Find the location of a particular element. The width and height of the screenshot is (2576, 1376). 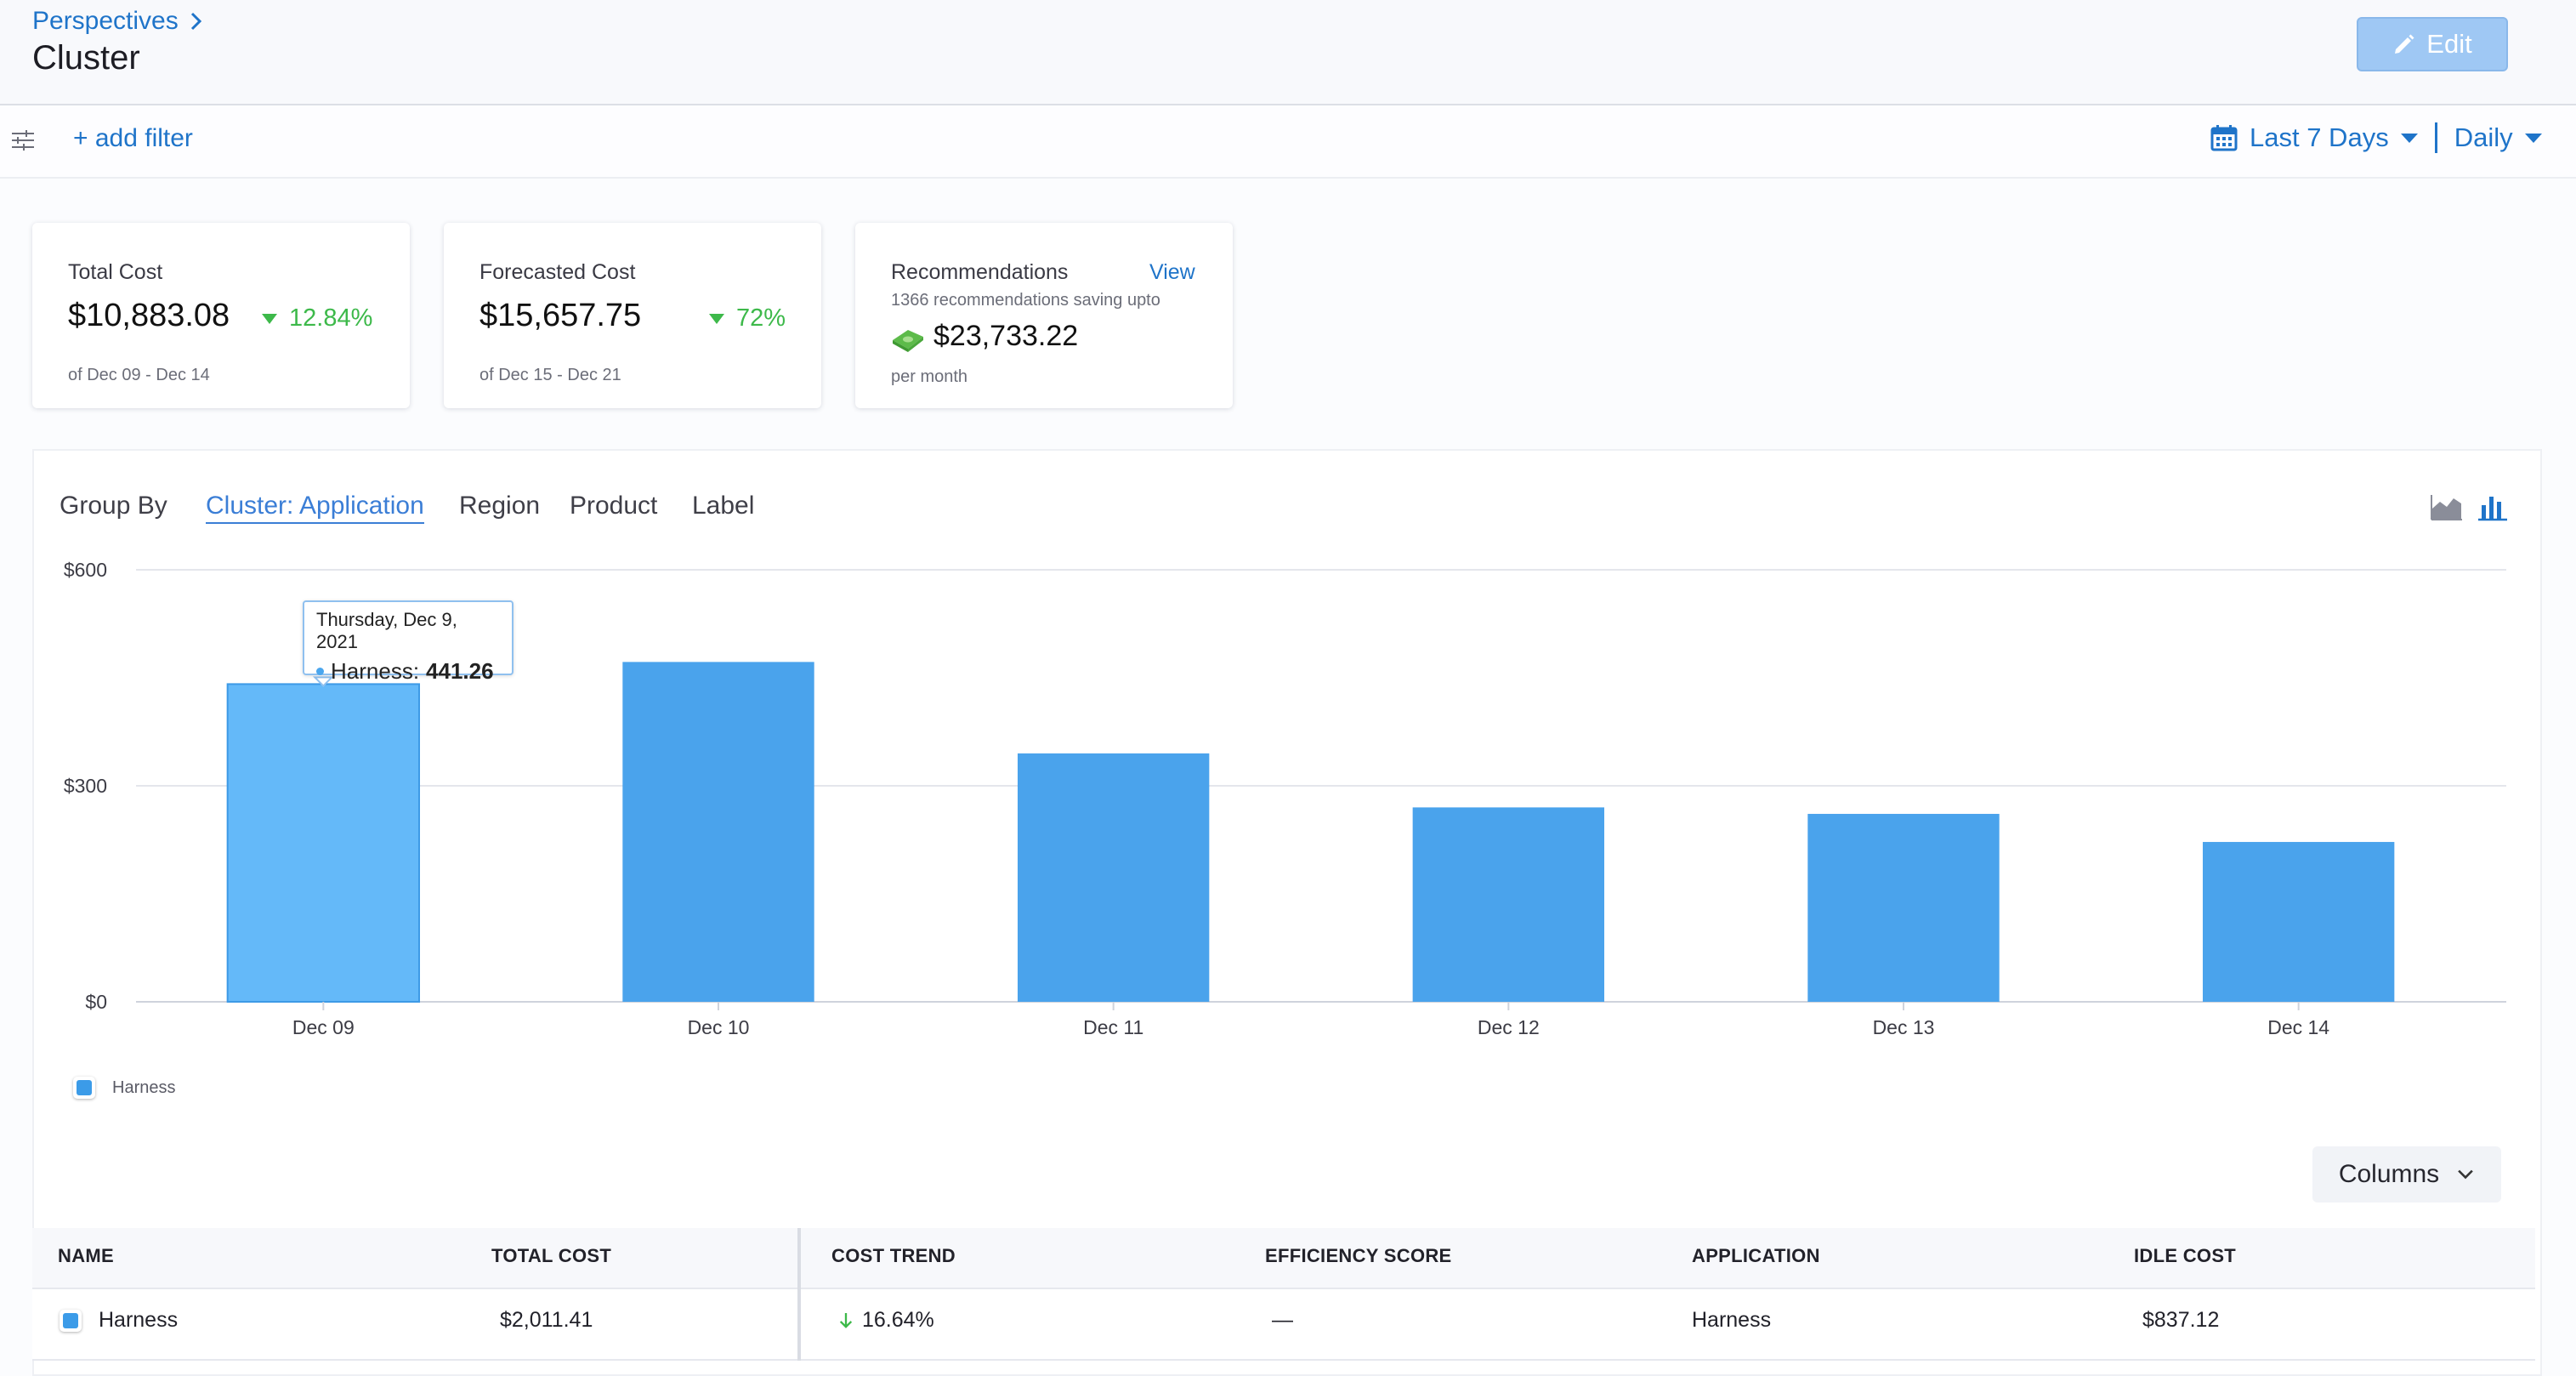

calendar-icon is located at coordinates (2224, 138).